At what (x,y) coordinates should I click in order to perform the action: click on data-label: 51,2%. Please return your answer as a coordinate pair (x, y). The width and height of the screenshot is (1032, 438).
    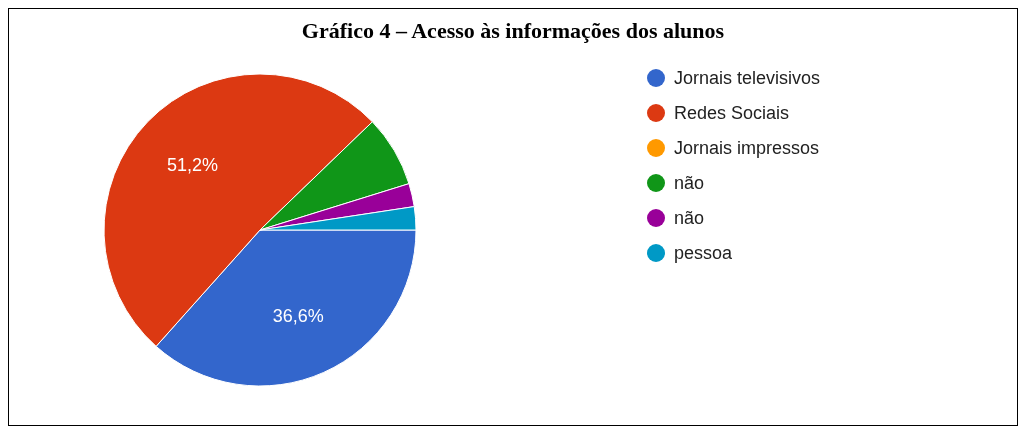
    Looking at the image, I should click on (193, 165).